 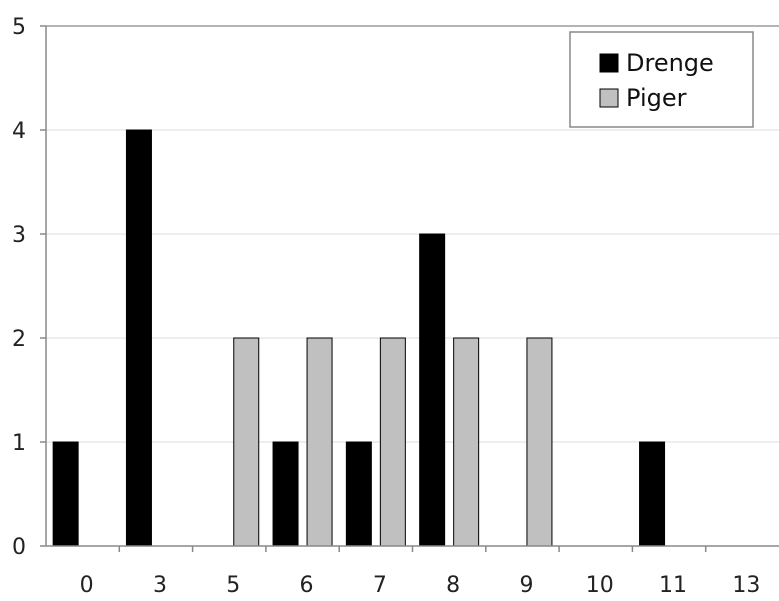 I want to click on y-tick-label: 5, so click(x=19, y=27).